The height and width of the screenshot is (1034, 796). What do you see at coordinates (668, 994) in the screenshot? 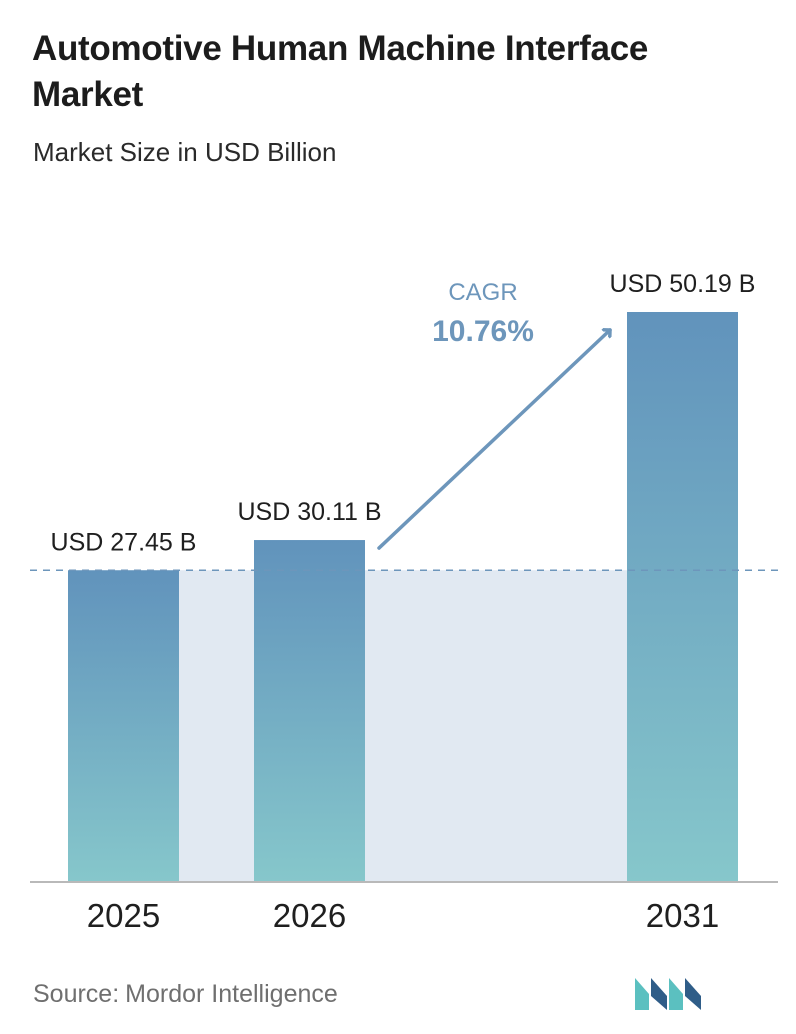
I see `mordor-intelligence-logo` at bounding box center [668, 994].